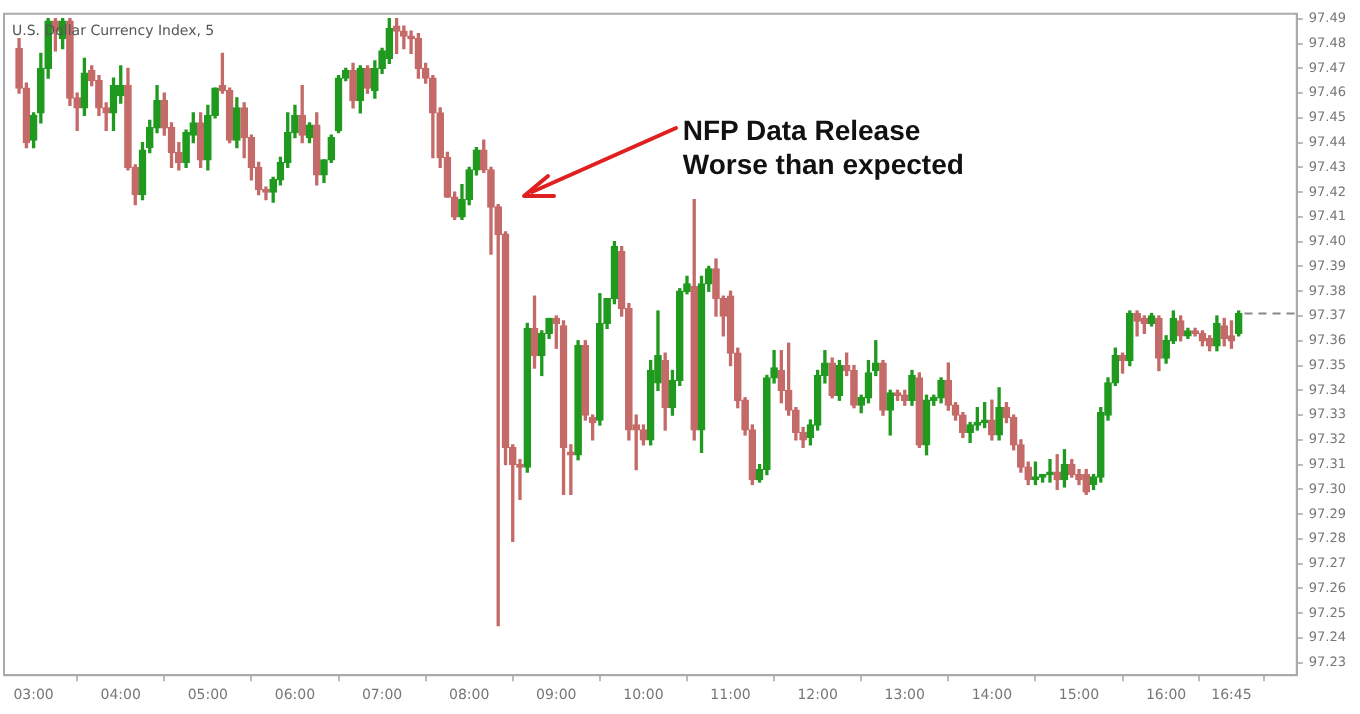 Image resolution: width=1360 pixels, height=714 pixels. What do you see at coordinates (823, 146) in the screenshot?
I see `annotation: NFP Data Release Worse than expected` at bounding box center [823, 146].